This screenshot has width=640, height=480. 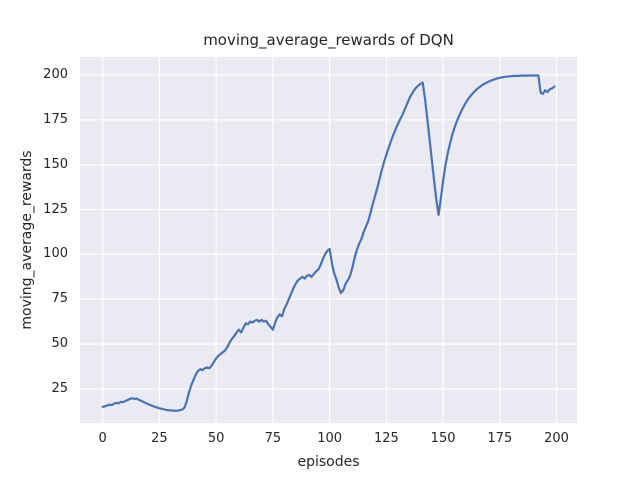 What do you see at coordinates (55, 254) in the screenshot?
I see `y-tick-label: 100` at bounding box center [55, 254].